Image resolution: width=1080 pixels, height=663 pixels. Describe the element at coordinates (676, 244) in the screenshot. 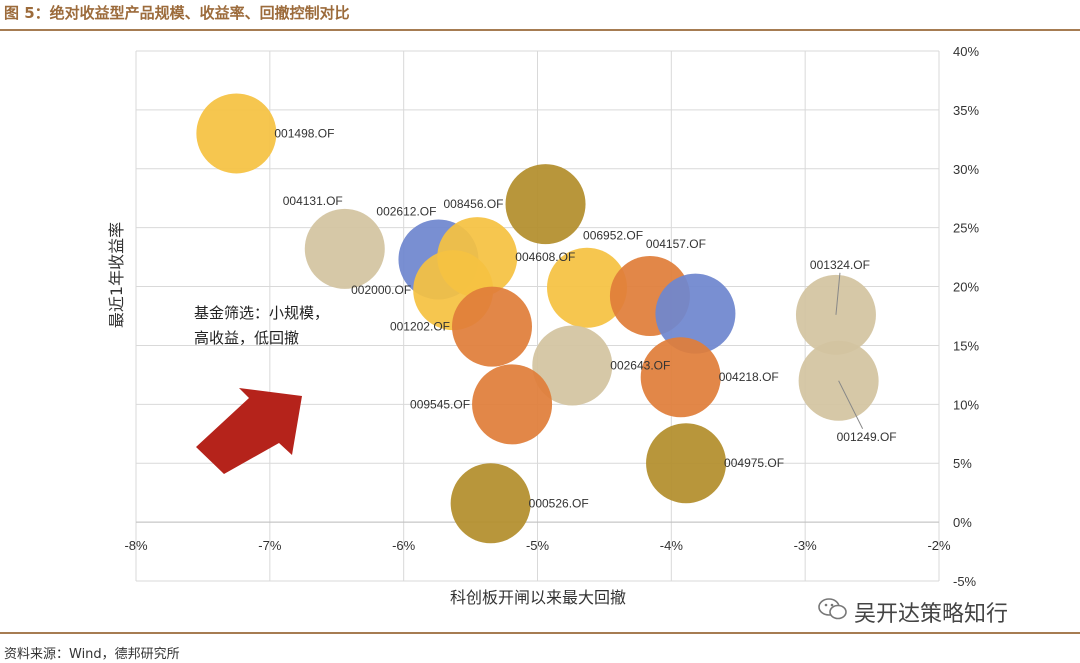

I see `point-label: 004157.OF` at that location.